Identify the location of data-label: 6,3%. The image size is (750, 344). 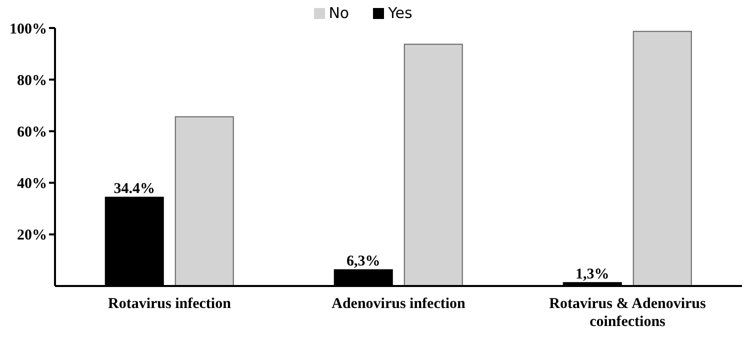
(363, 262).